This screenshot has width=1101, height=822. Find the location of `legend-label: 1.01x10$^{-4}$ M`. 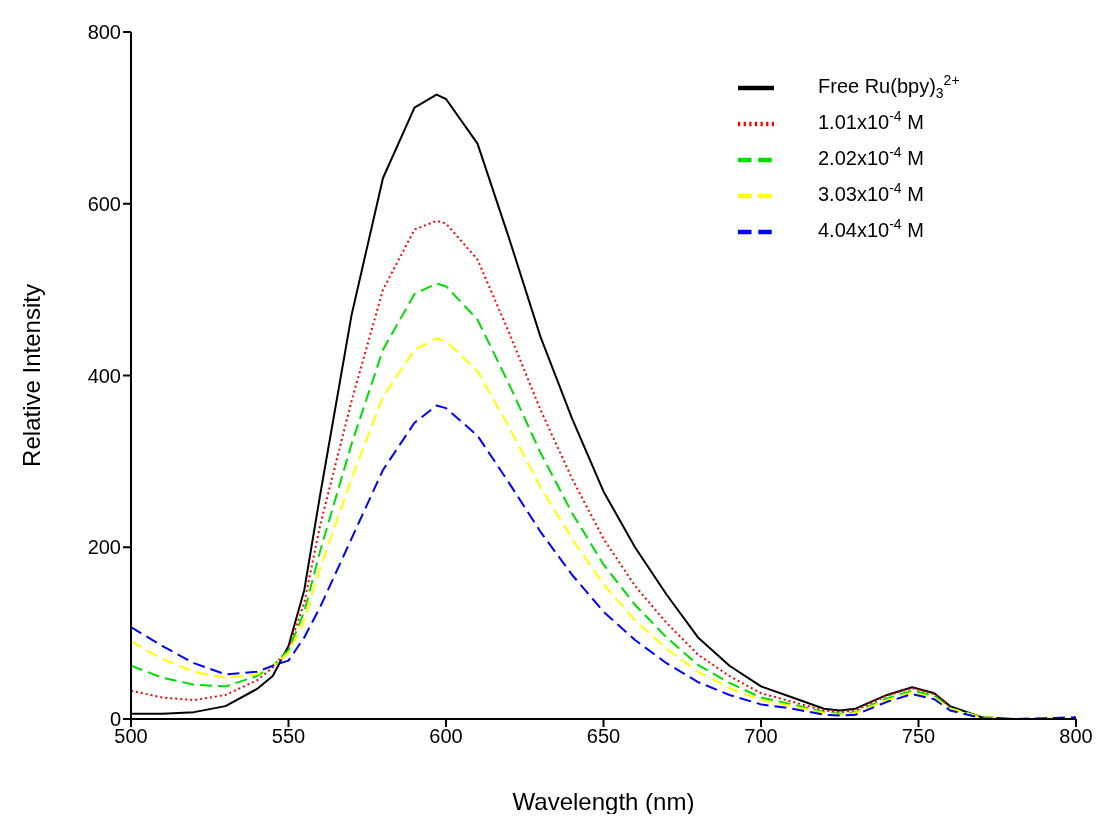

legend-label: 1.01x10$^{-4}$ M is located at coordinates (871, 121).